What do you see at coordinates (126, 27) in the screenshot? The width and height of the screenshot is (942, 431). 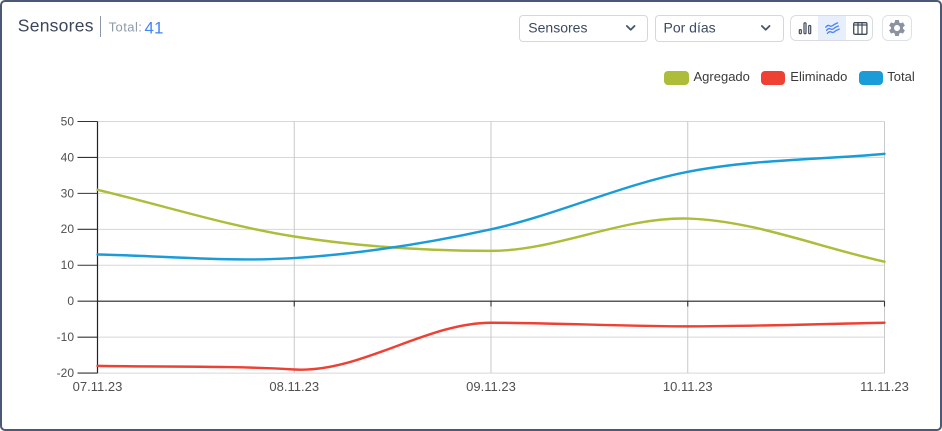 I see `svg-text: Total:` at bounding box center [126, 27].